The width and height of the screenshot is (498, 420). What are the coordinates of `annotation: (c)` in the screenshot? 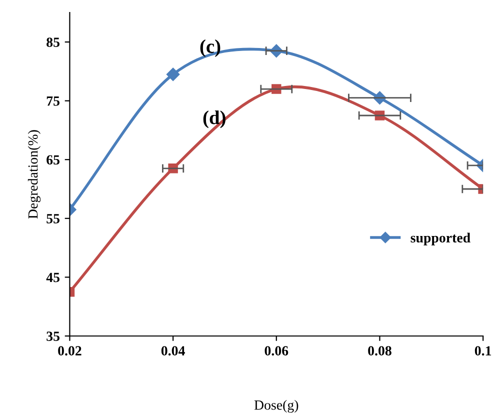 It's located at (210, 48).